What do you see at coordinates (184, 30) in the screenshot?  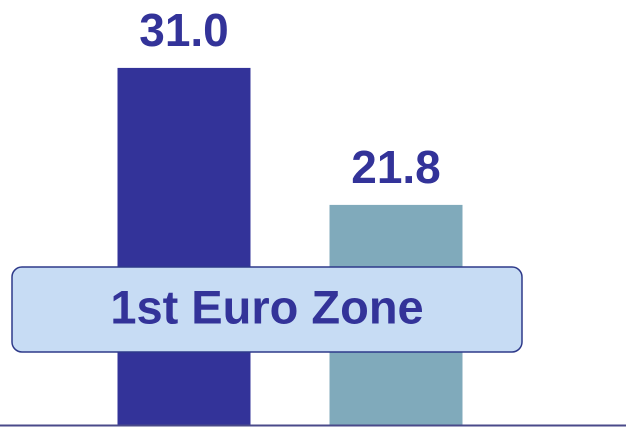 I see `value-label: 31.0` at bounding box center [184, 30].